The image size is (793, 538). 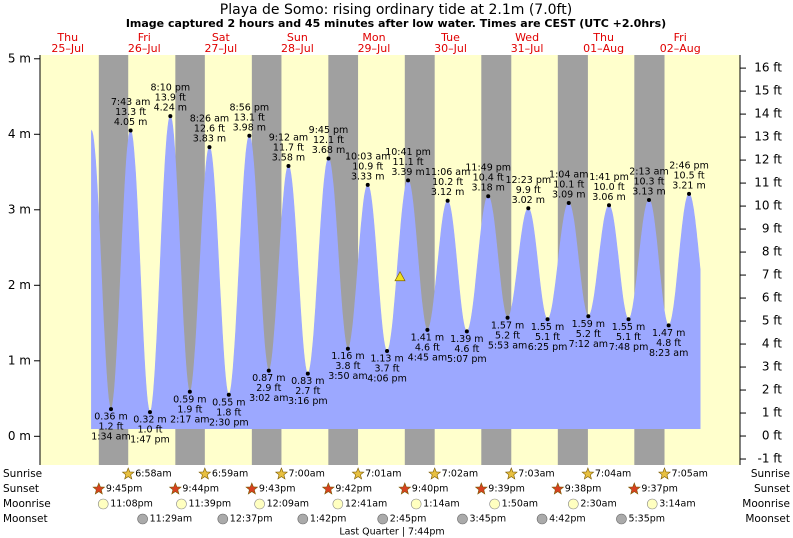 What do you see at coordinates (568, 194) in the screenshot?
I see `tide-meters: 3.09 m` at bounding box center [568, 194].